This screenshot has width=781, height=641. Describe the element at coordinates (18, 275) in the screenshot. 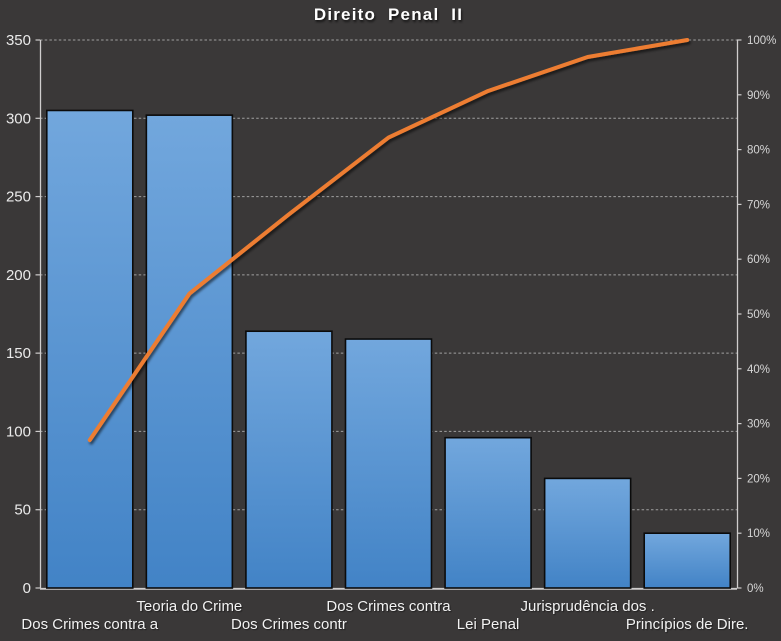

I see `left-axis-tick-label: 200` at that location.